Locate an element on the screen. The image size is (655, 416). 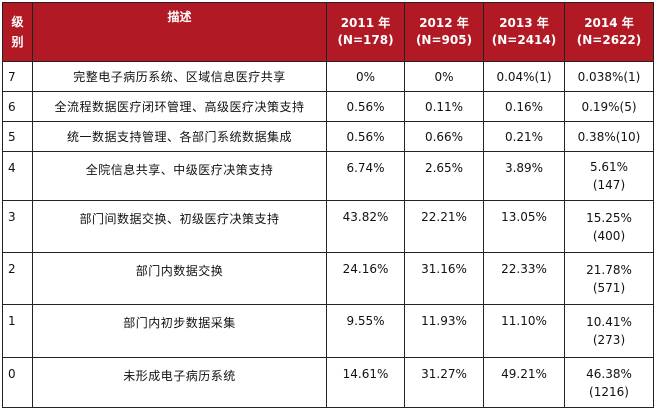
value-2014-cell: 0.19%(5) is located at coordinates (609, 106).